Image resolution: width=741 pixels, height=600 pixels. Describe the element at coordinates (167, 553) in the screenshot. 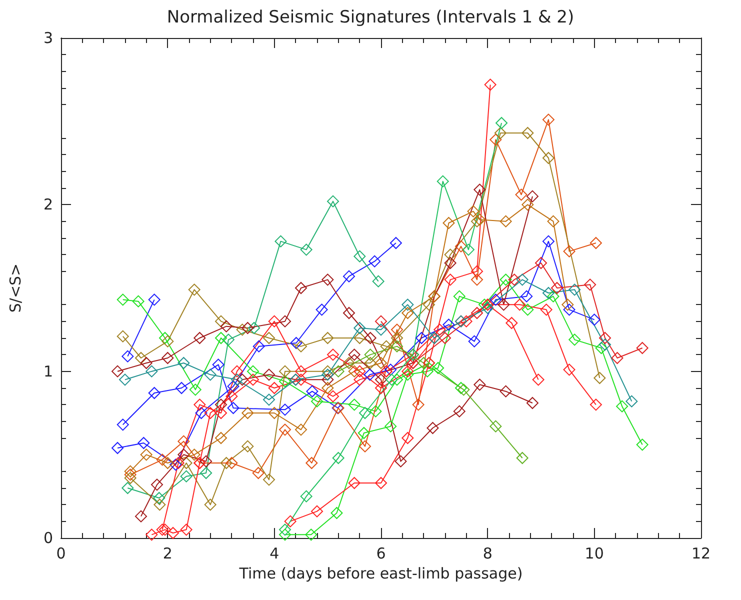

I see `x-tick-label: 2` at that location.